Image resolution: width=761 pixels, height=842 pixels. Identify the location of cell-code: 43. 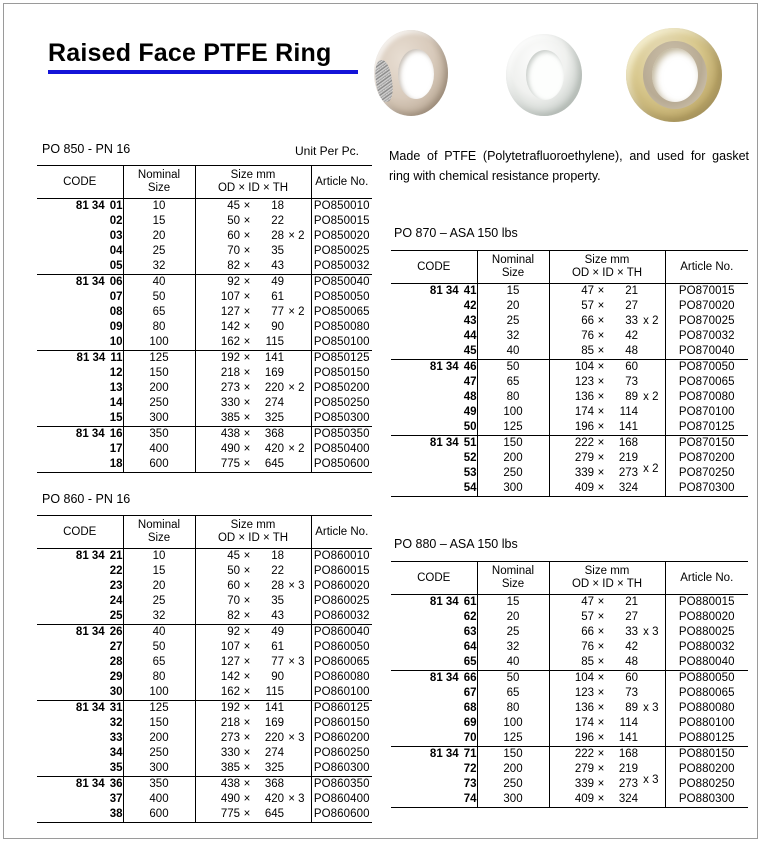
(434, 321).